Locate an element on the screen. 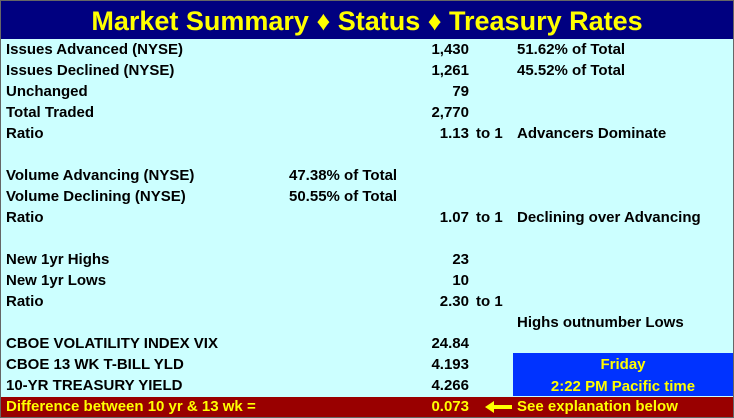 Image resolution: width=734 pixels, height=418 pixels. row-value: 2.30 is located at coordinates (454, 301).